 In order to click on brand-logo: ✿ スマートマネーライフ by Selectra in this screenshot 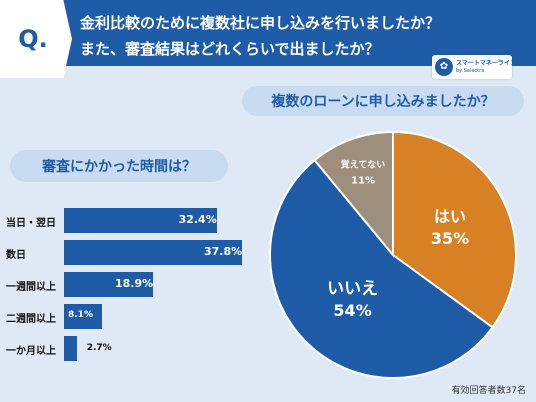, I will do `click(474, 67)`.